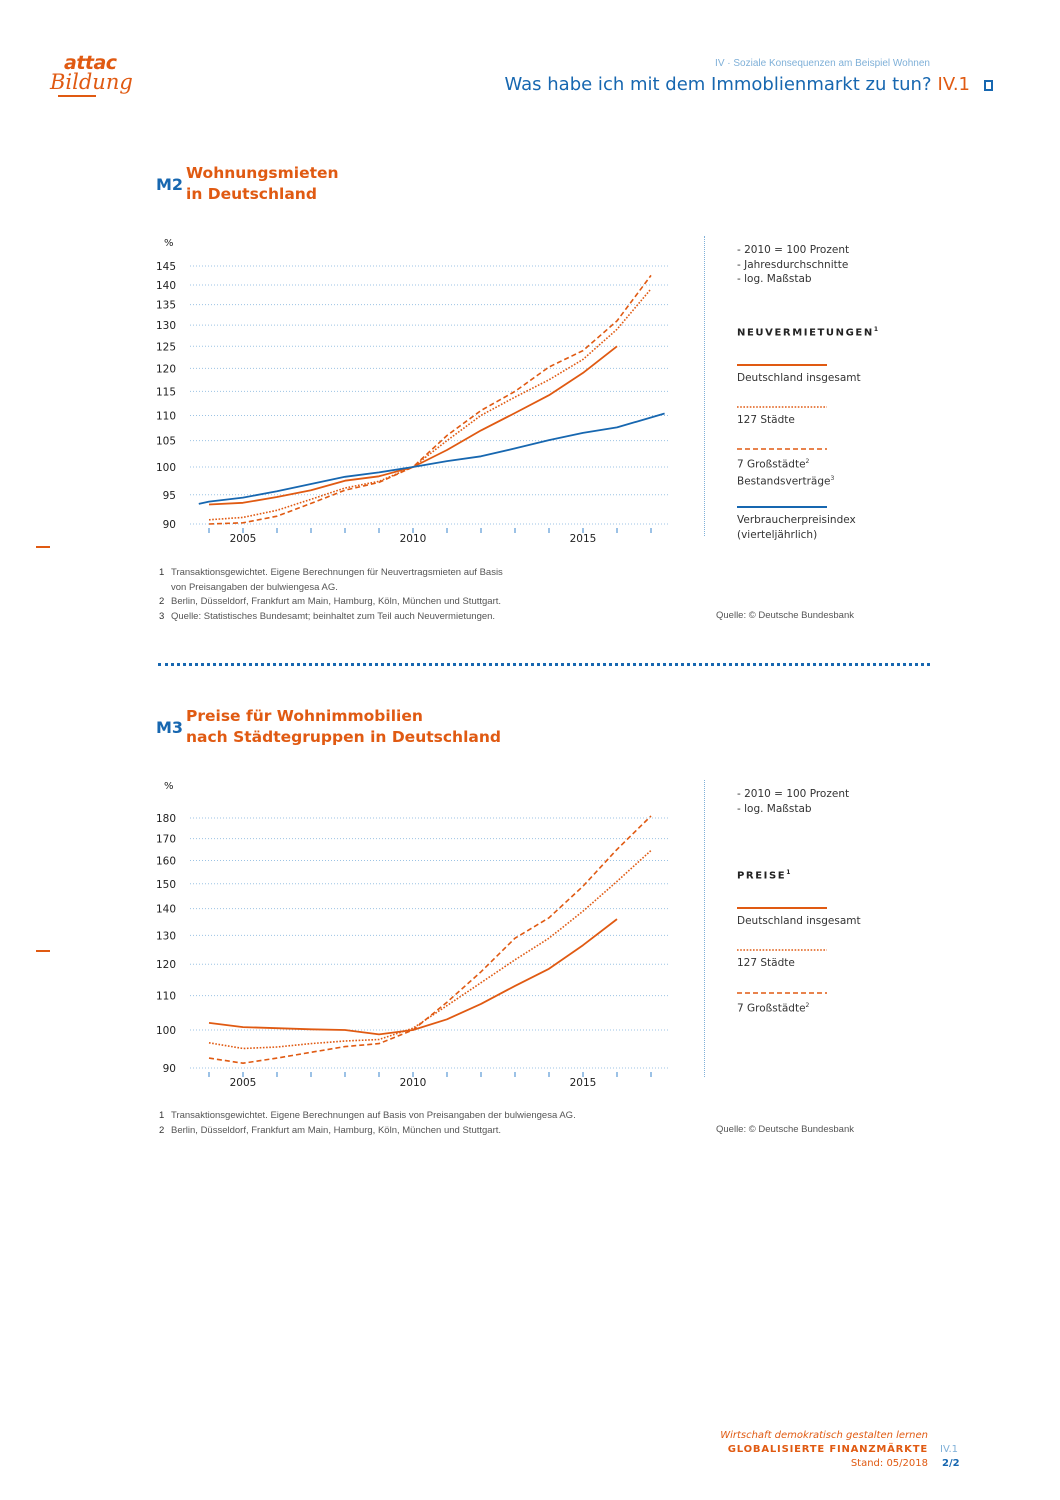  Describe the element at coordinates (166, 306) in the screenshot. I see `y-tick-label: 135` at that location.